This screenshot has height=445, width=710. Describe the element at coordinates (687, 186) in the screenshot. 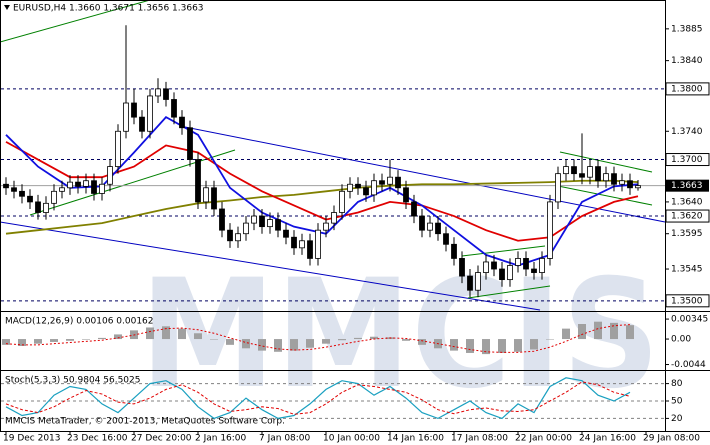

I see `last-price-label: 1.3663` at that location.